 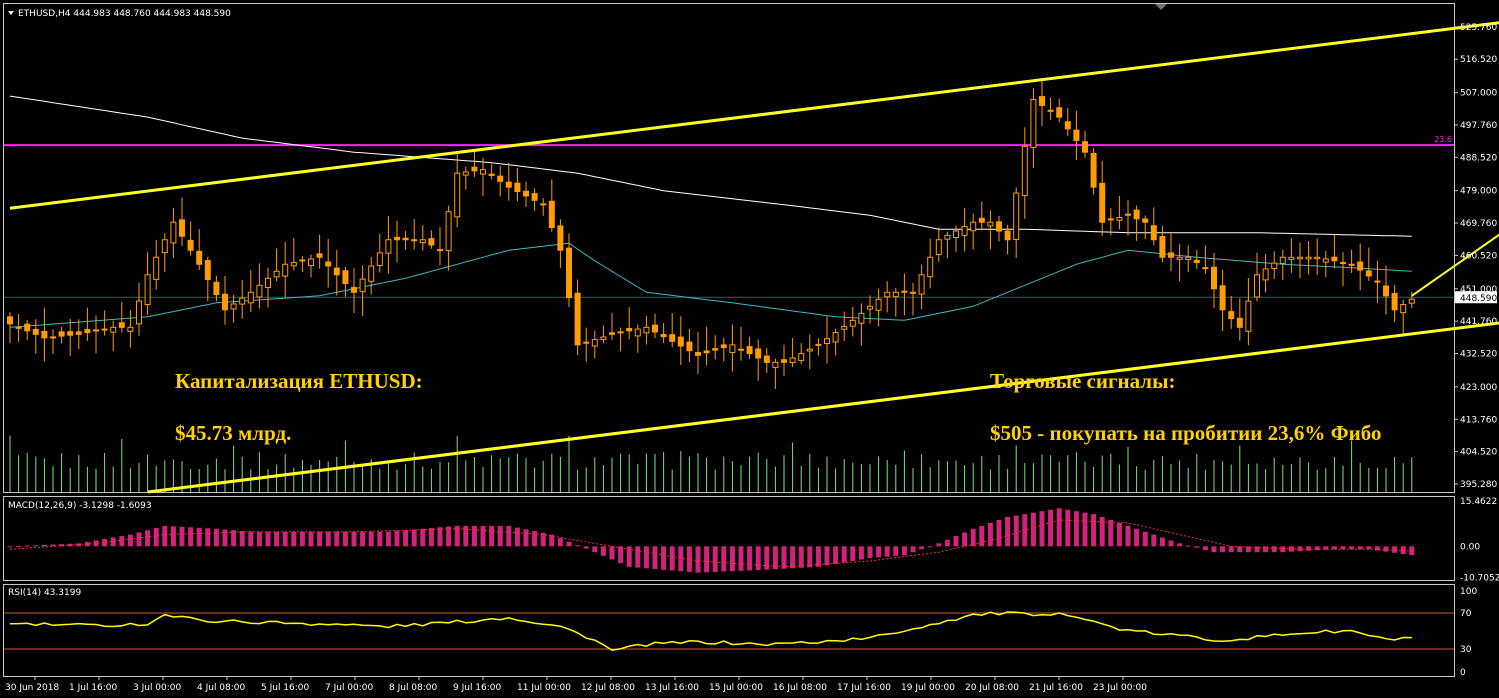 What do you see at coordinates (736, 688) in the screenshot?
I see `time-tick-label: 15 Jul 00:00` at bounding box center [736, 688].